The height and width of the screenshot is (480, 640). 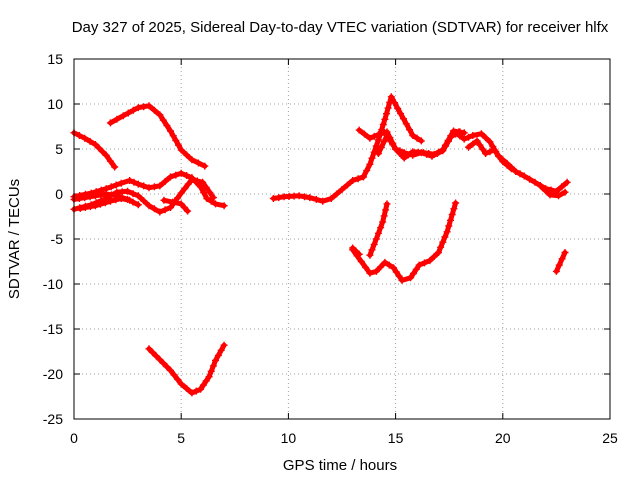 What do you see at coordinates (289, 438) in the screenshot?
I see `x-tick-label: 10` at bounding box center [289, 438].